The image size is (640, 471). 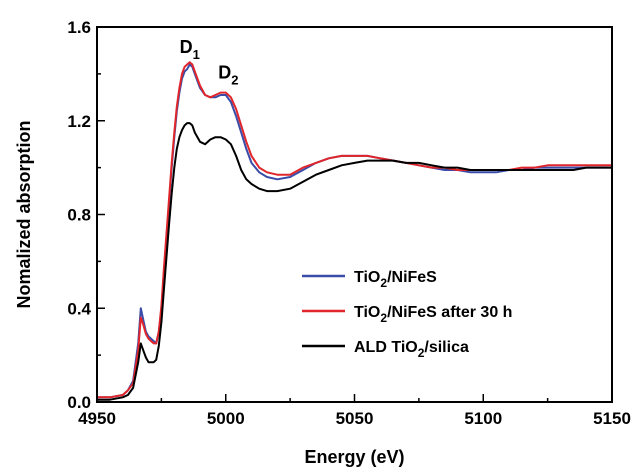 I want to click on peak-label-d1-sub: 1, so click(x=196, y=54).